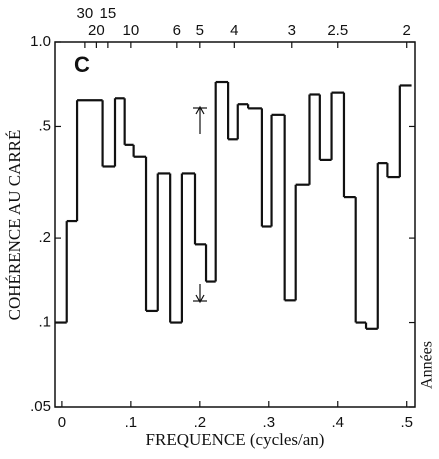 The image size is (439, 459). I want to click on y-tick-label: .1, so click(44, 322).